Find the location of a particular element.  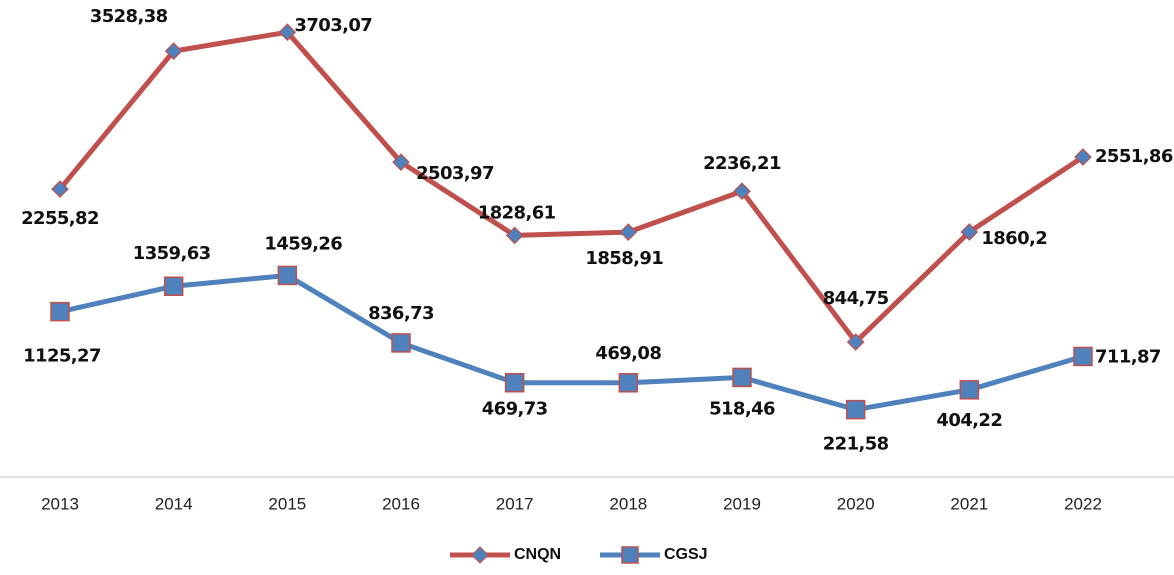

data-label: 1359,63 is located at coordinates (172, 253).